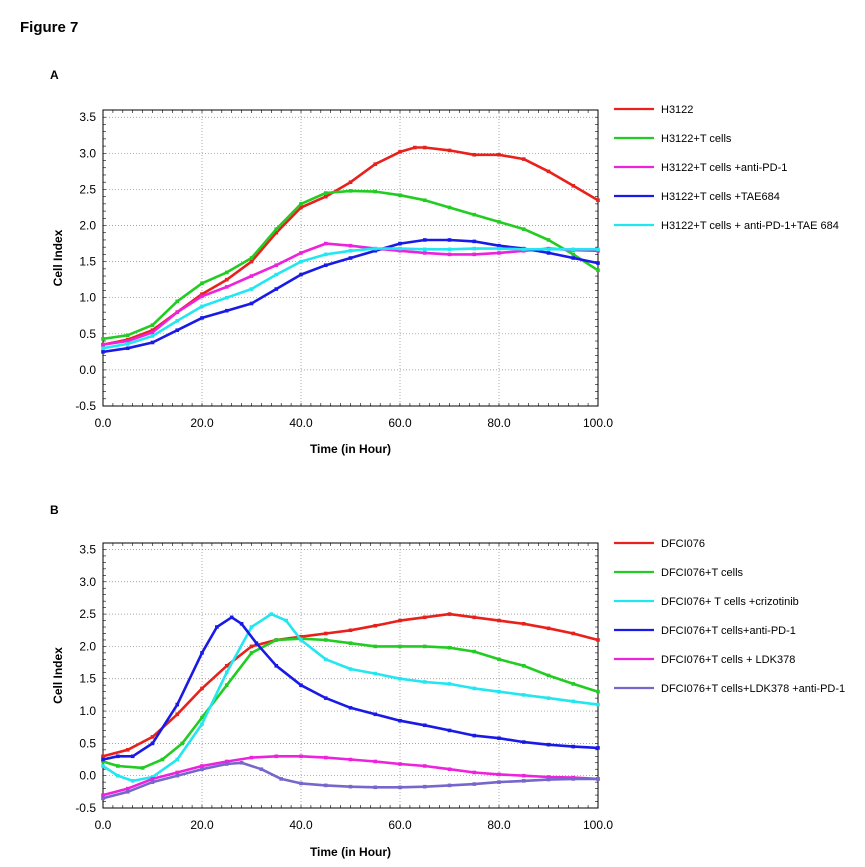 Image resolution: width=865 pixels, height=867 pixels. What do you see at coordinates (499, 423) in the screenshot?
I see `x-tick-label: 80.0` at bounding box center [499, 423].